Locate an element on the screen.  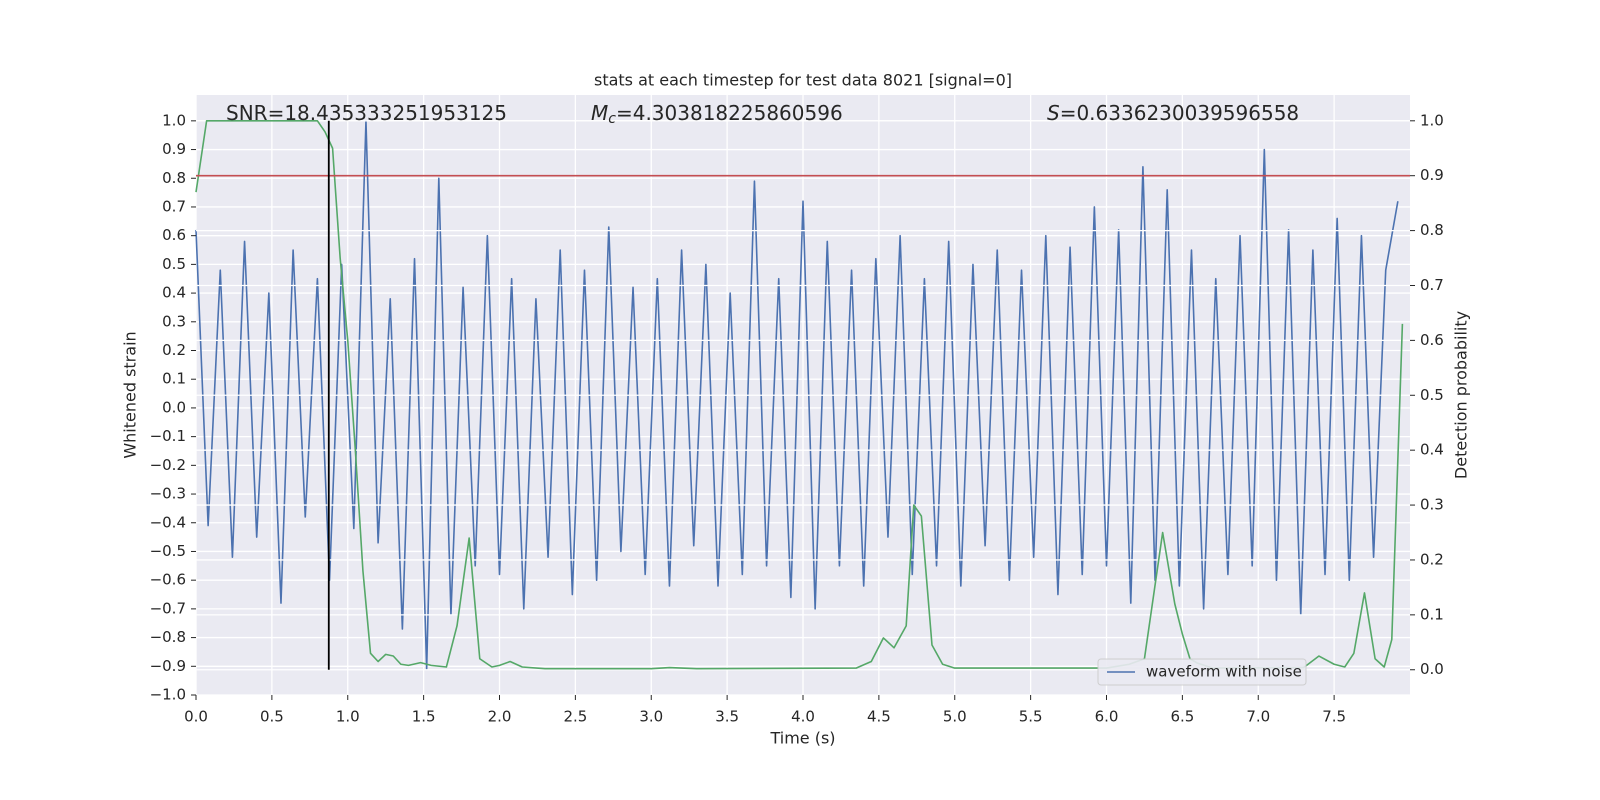
x-tick-label: 5.5 is located at coordinates (1031, 717).